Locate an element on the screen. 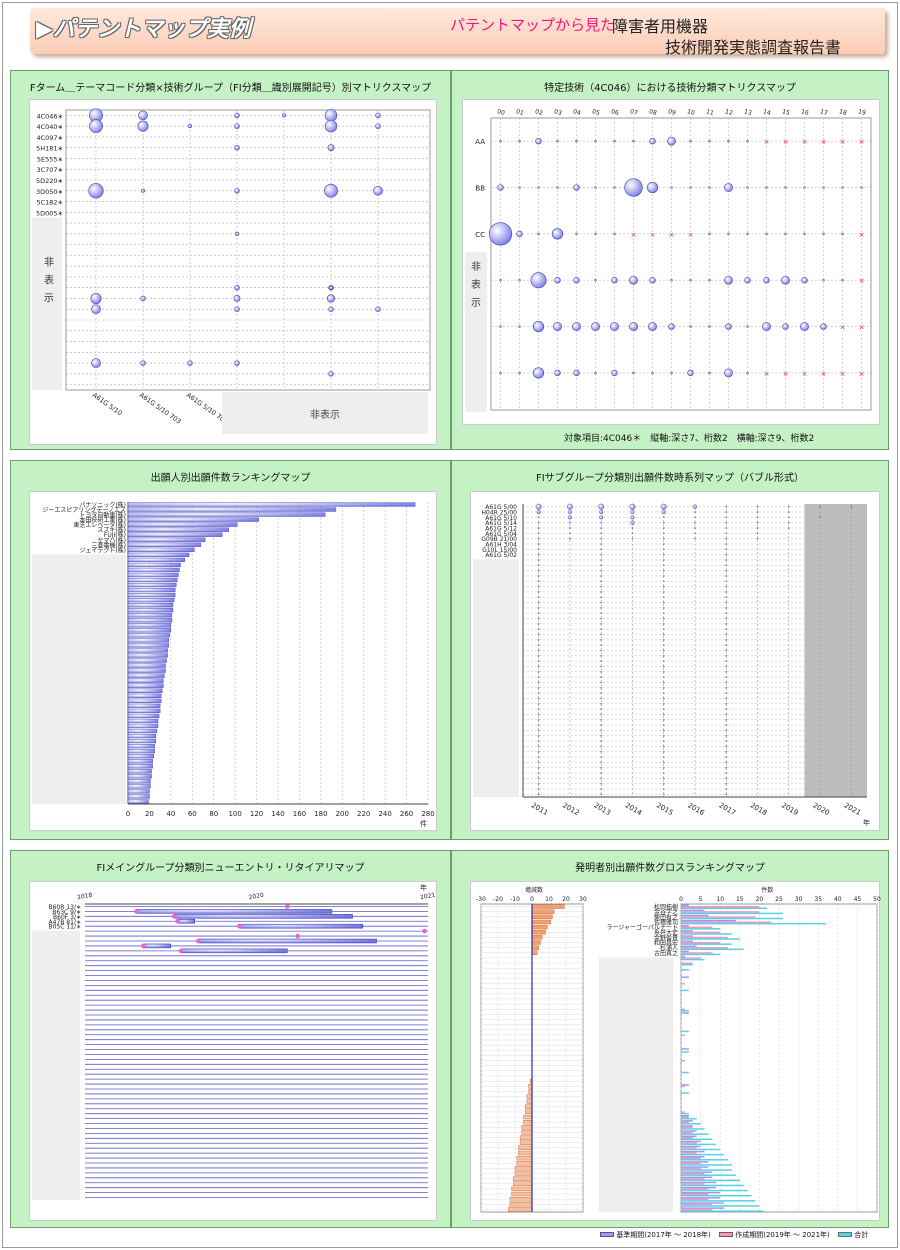 This screenshot has height=1250, width=900. y-tick-label: A61G 5/14 is located at coordinates (501, 523).